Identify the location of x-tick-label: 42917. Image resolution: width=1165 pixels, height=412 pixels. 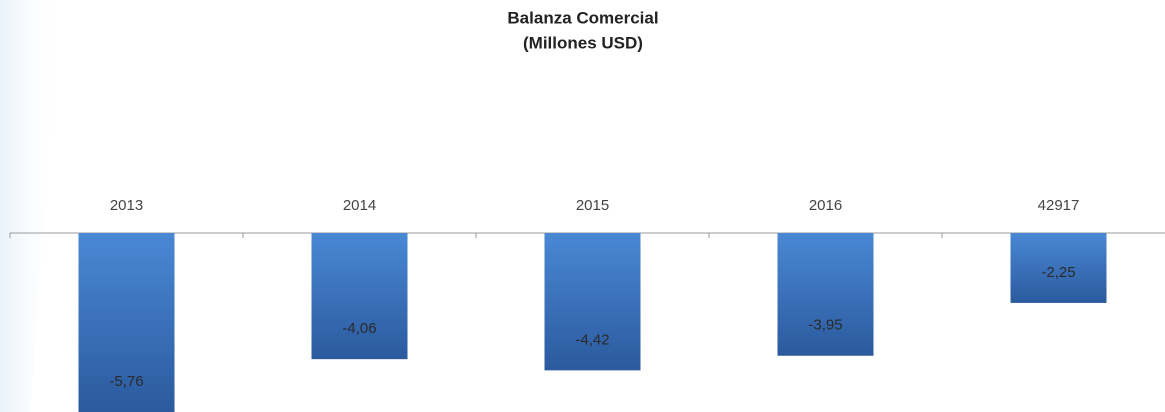
(1059, 205).